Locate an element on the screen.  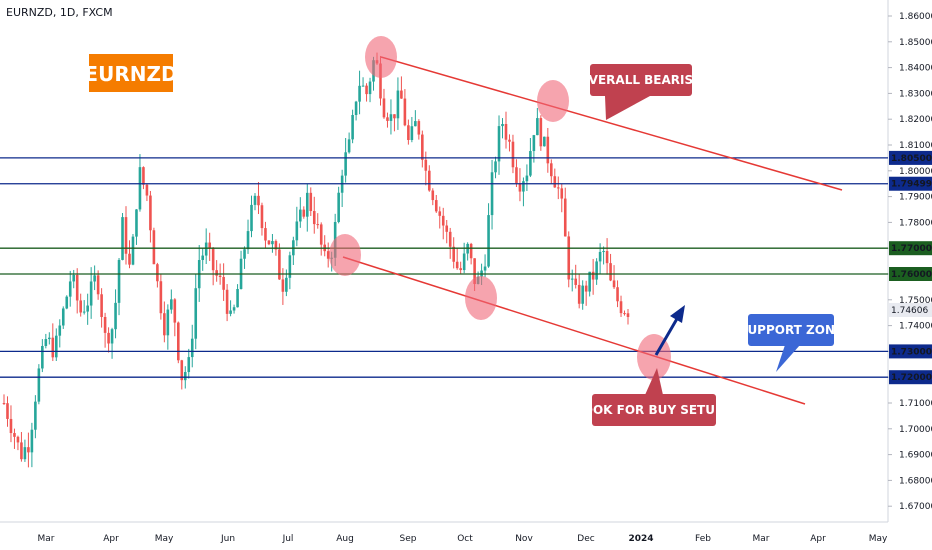
y-tick-label: 1.79000 is located at coordinates (915, 198).